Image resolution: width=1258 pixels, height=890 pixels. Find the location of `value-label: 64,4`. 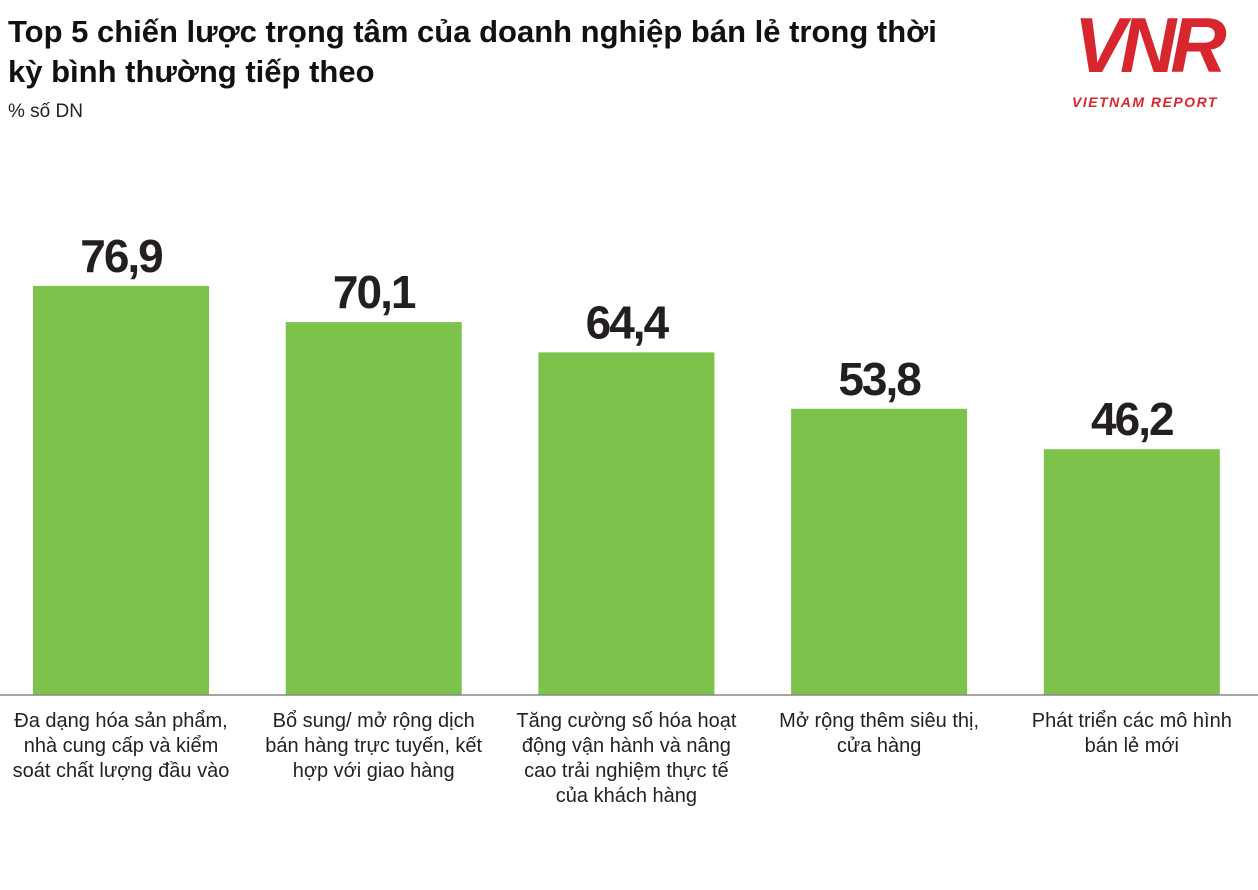

value-label: 64,4 is located at coordinates (628, 322).